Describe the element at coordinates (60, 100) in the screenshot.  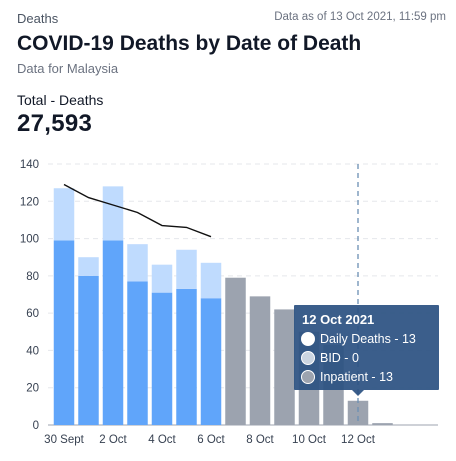
I see `total-label: Total - Deaths` at that location.